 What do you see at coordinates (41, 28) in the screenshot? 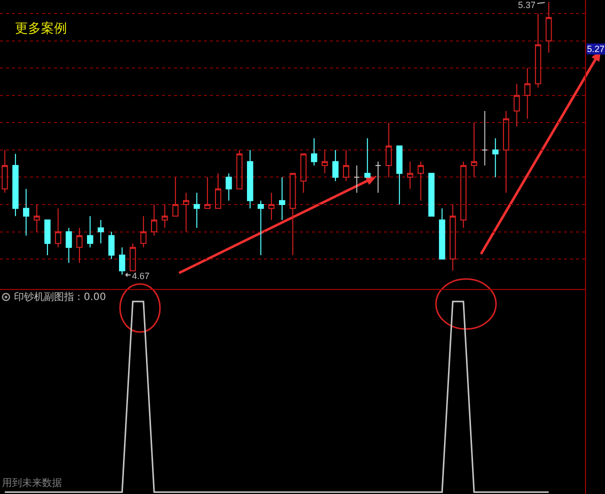
I see `text: 更多案例` at bounding box center [41, 28].